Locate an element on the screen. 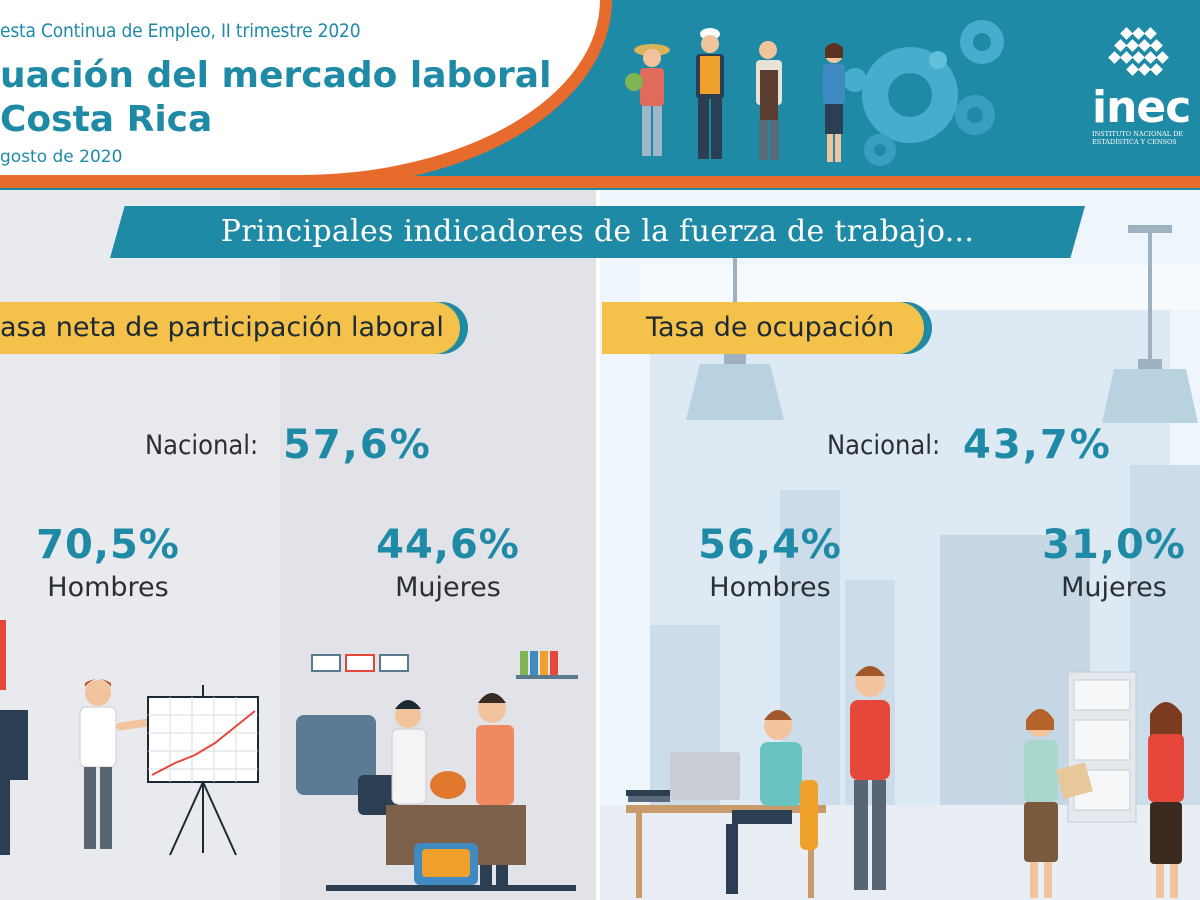 This screenshot has height=900, width=1200. occupation-label-tag is located at coordinates (763, 328).